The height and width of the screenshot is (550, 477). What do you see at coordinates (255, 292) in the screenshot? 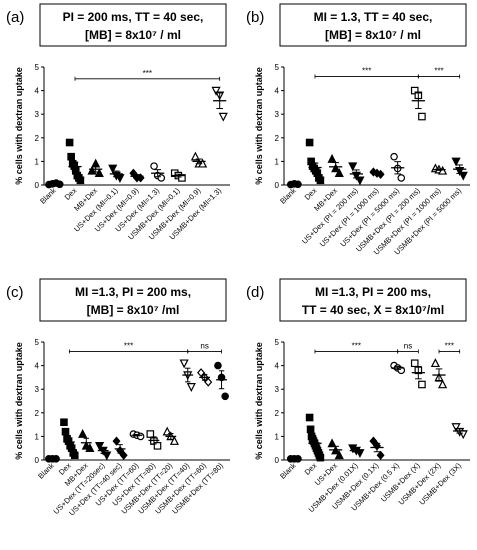
I see `panel-label: (d)` at bounding box center [255, 292].